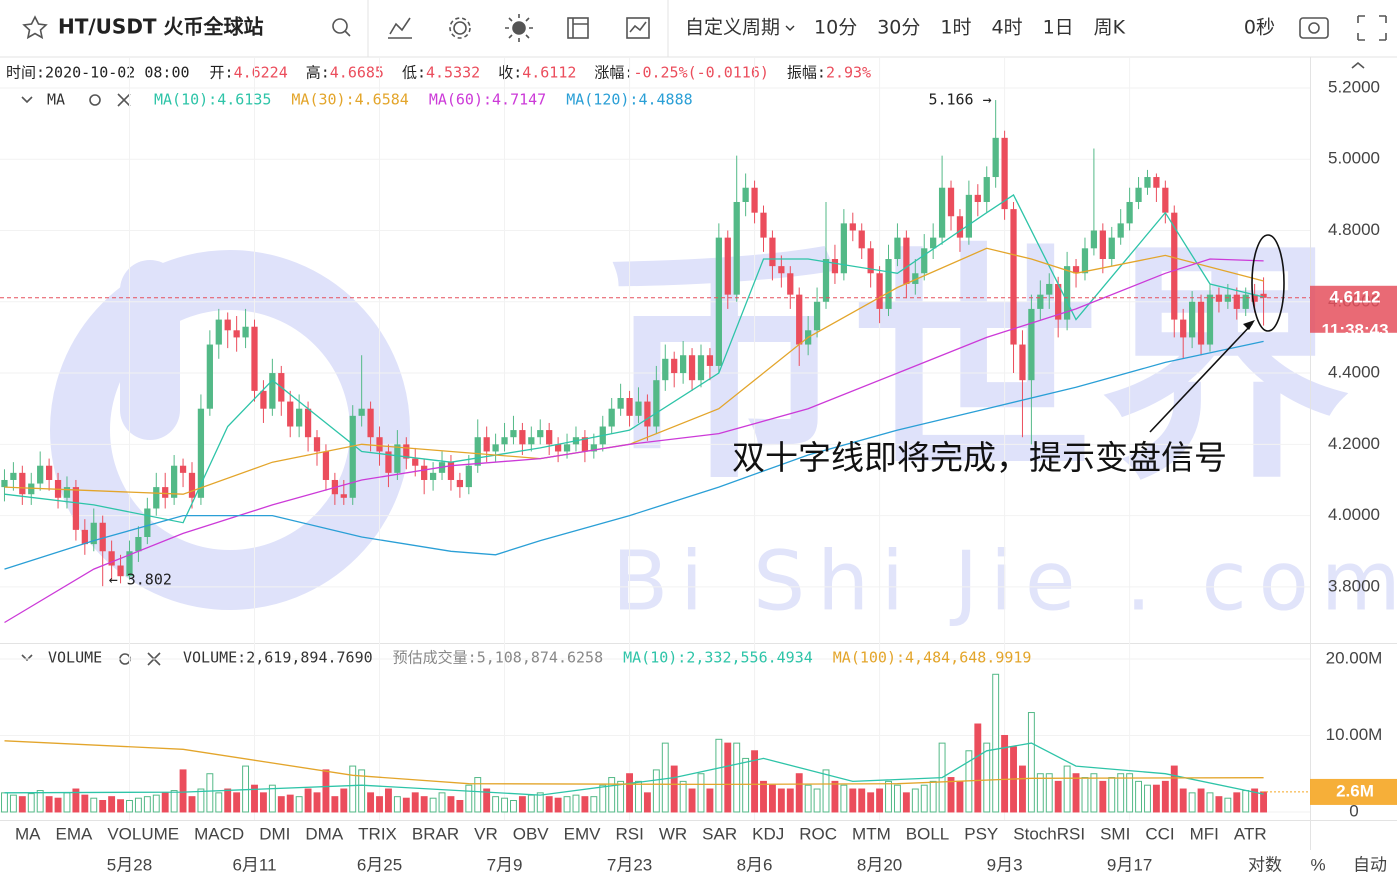 The width and height of the screenshot is (1397, 874). I want to click on annotation-note: 双十字线即将完成，提示变盘信号, so click(979, 457).